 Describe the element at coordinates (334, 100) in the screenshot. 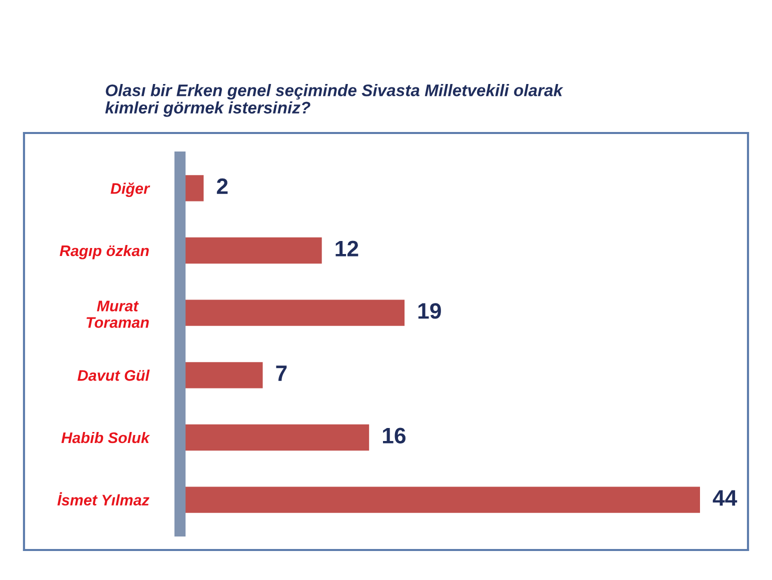

I see `chart-title: Olası bir Erken genel seçiminde Sivasta Milletvekili olarak kimleri görmek istersiniz?` at that location.